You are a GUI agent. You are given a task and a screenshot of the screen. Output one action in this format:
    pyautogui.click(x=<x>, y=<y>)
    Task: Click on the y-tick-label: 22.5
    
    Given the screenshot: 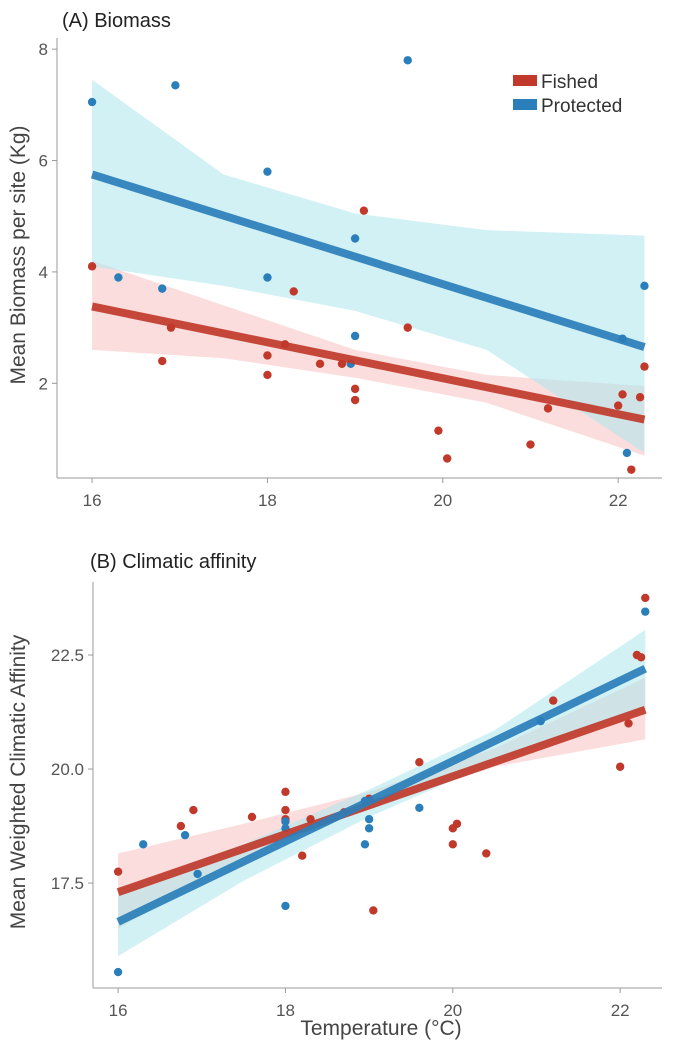 What is the action you would take?
    pyautogui.click(x=67, y=655)
    